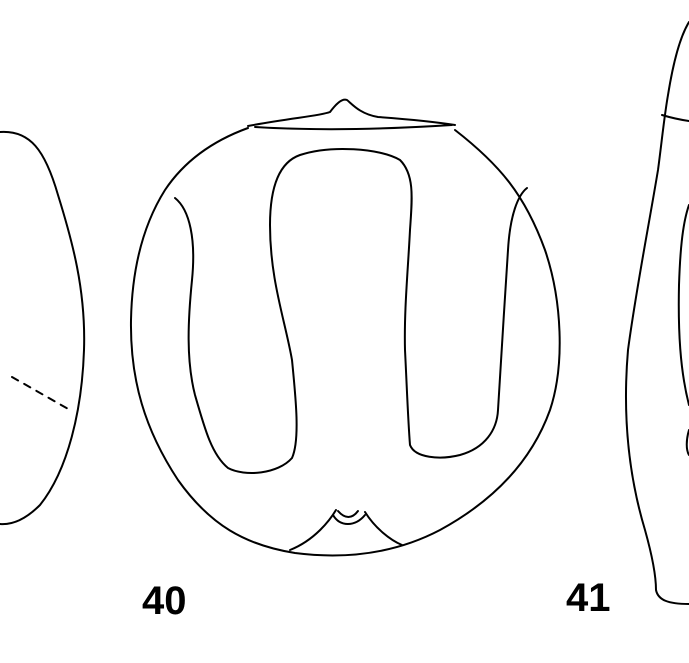 The height and width of the screenshot is (663, 689). What do you see at coordinates (164, 601) in the screenshot?
I see `figure-40-label: 40` at bounding box center [164, 601].